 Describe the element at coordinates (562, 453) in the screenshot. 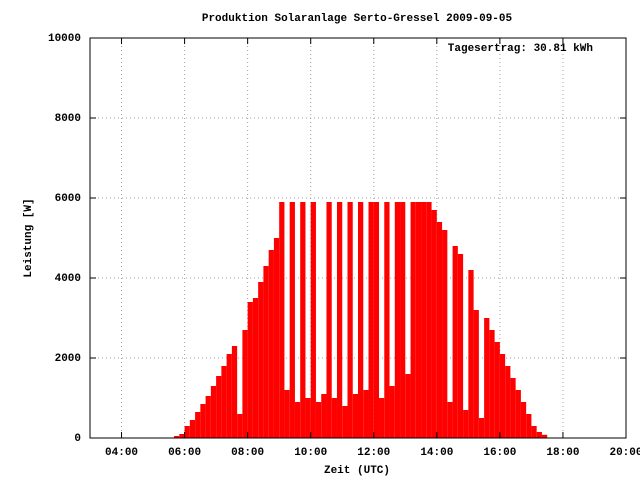

I see `x-tick-label: 18:00` at that location.